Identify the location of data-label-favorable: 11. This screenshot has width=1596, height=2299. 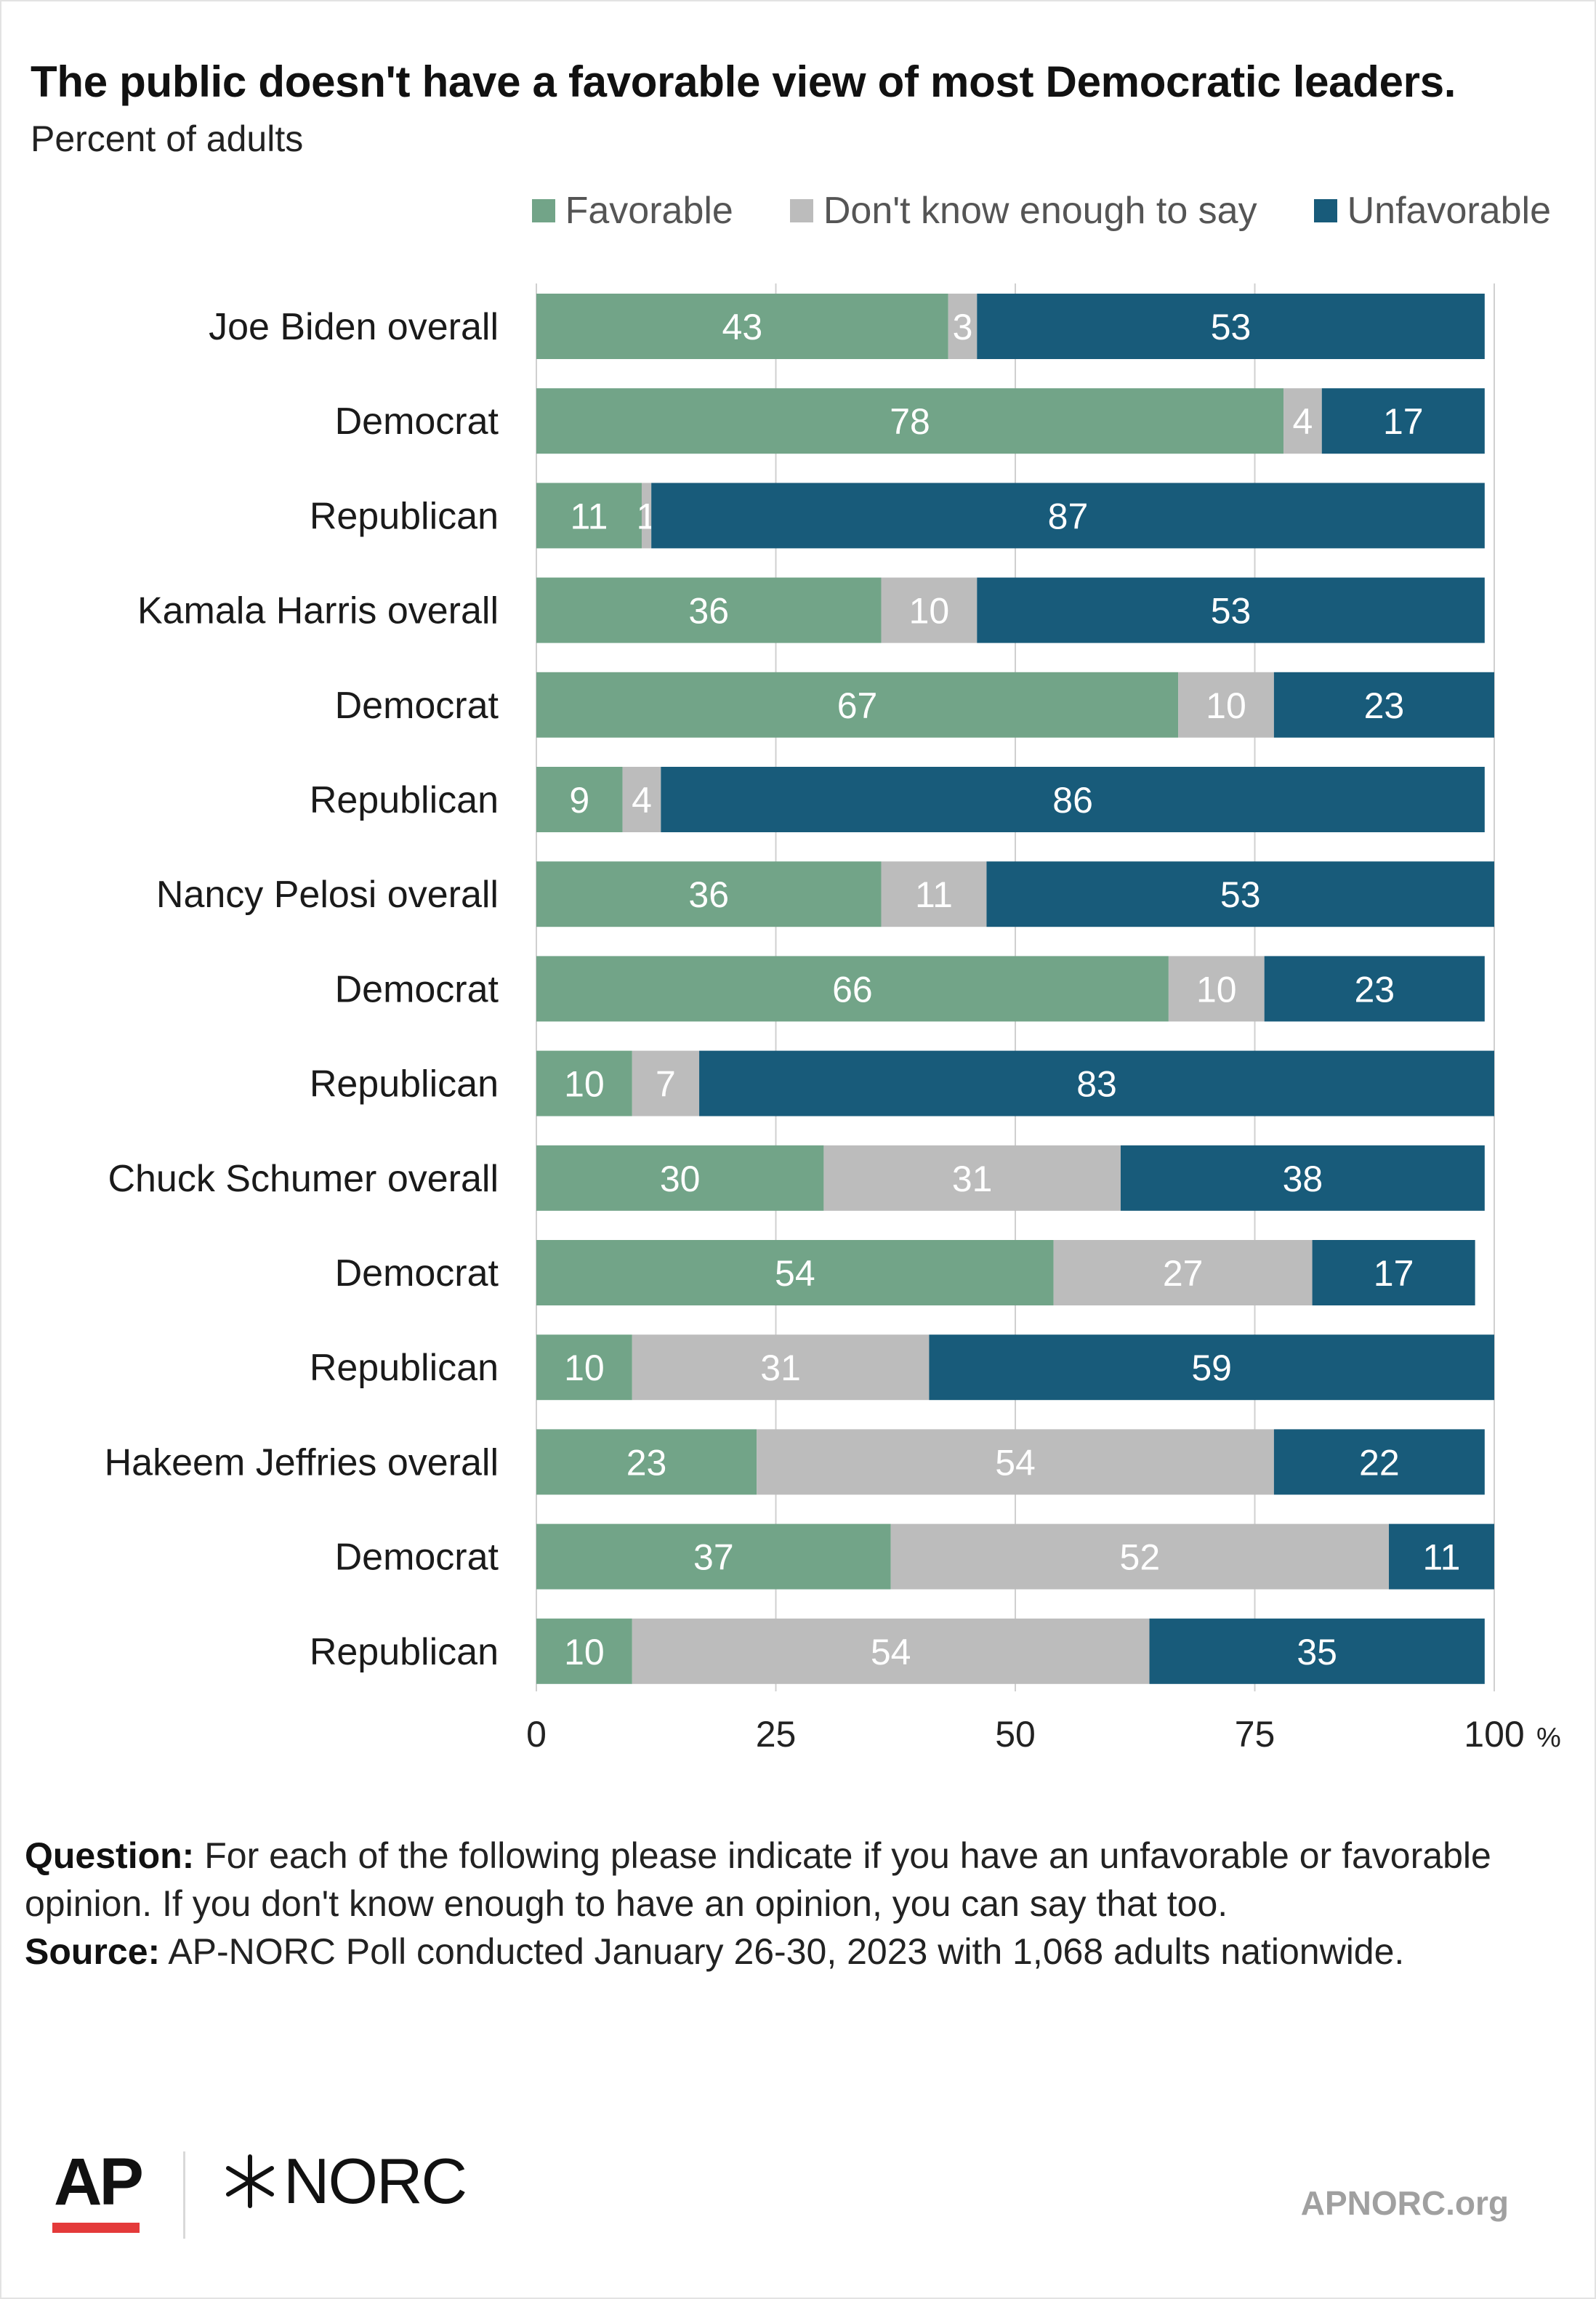
(589, 516).